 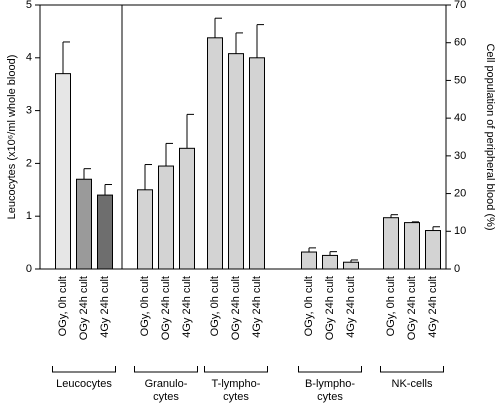 What do you see at coordinates (490, 136) in the screenshot?
I see `y2-axis-label: Cell population of peripheral blood (%)` at bounding box center [490, 136].